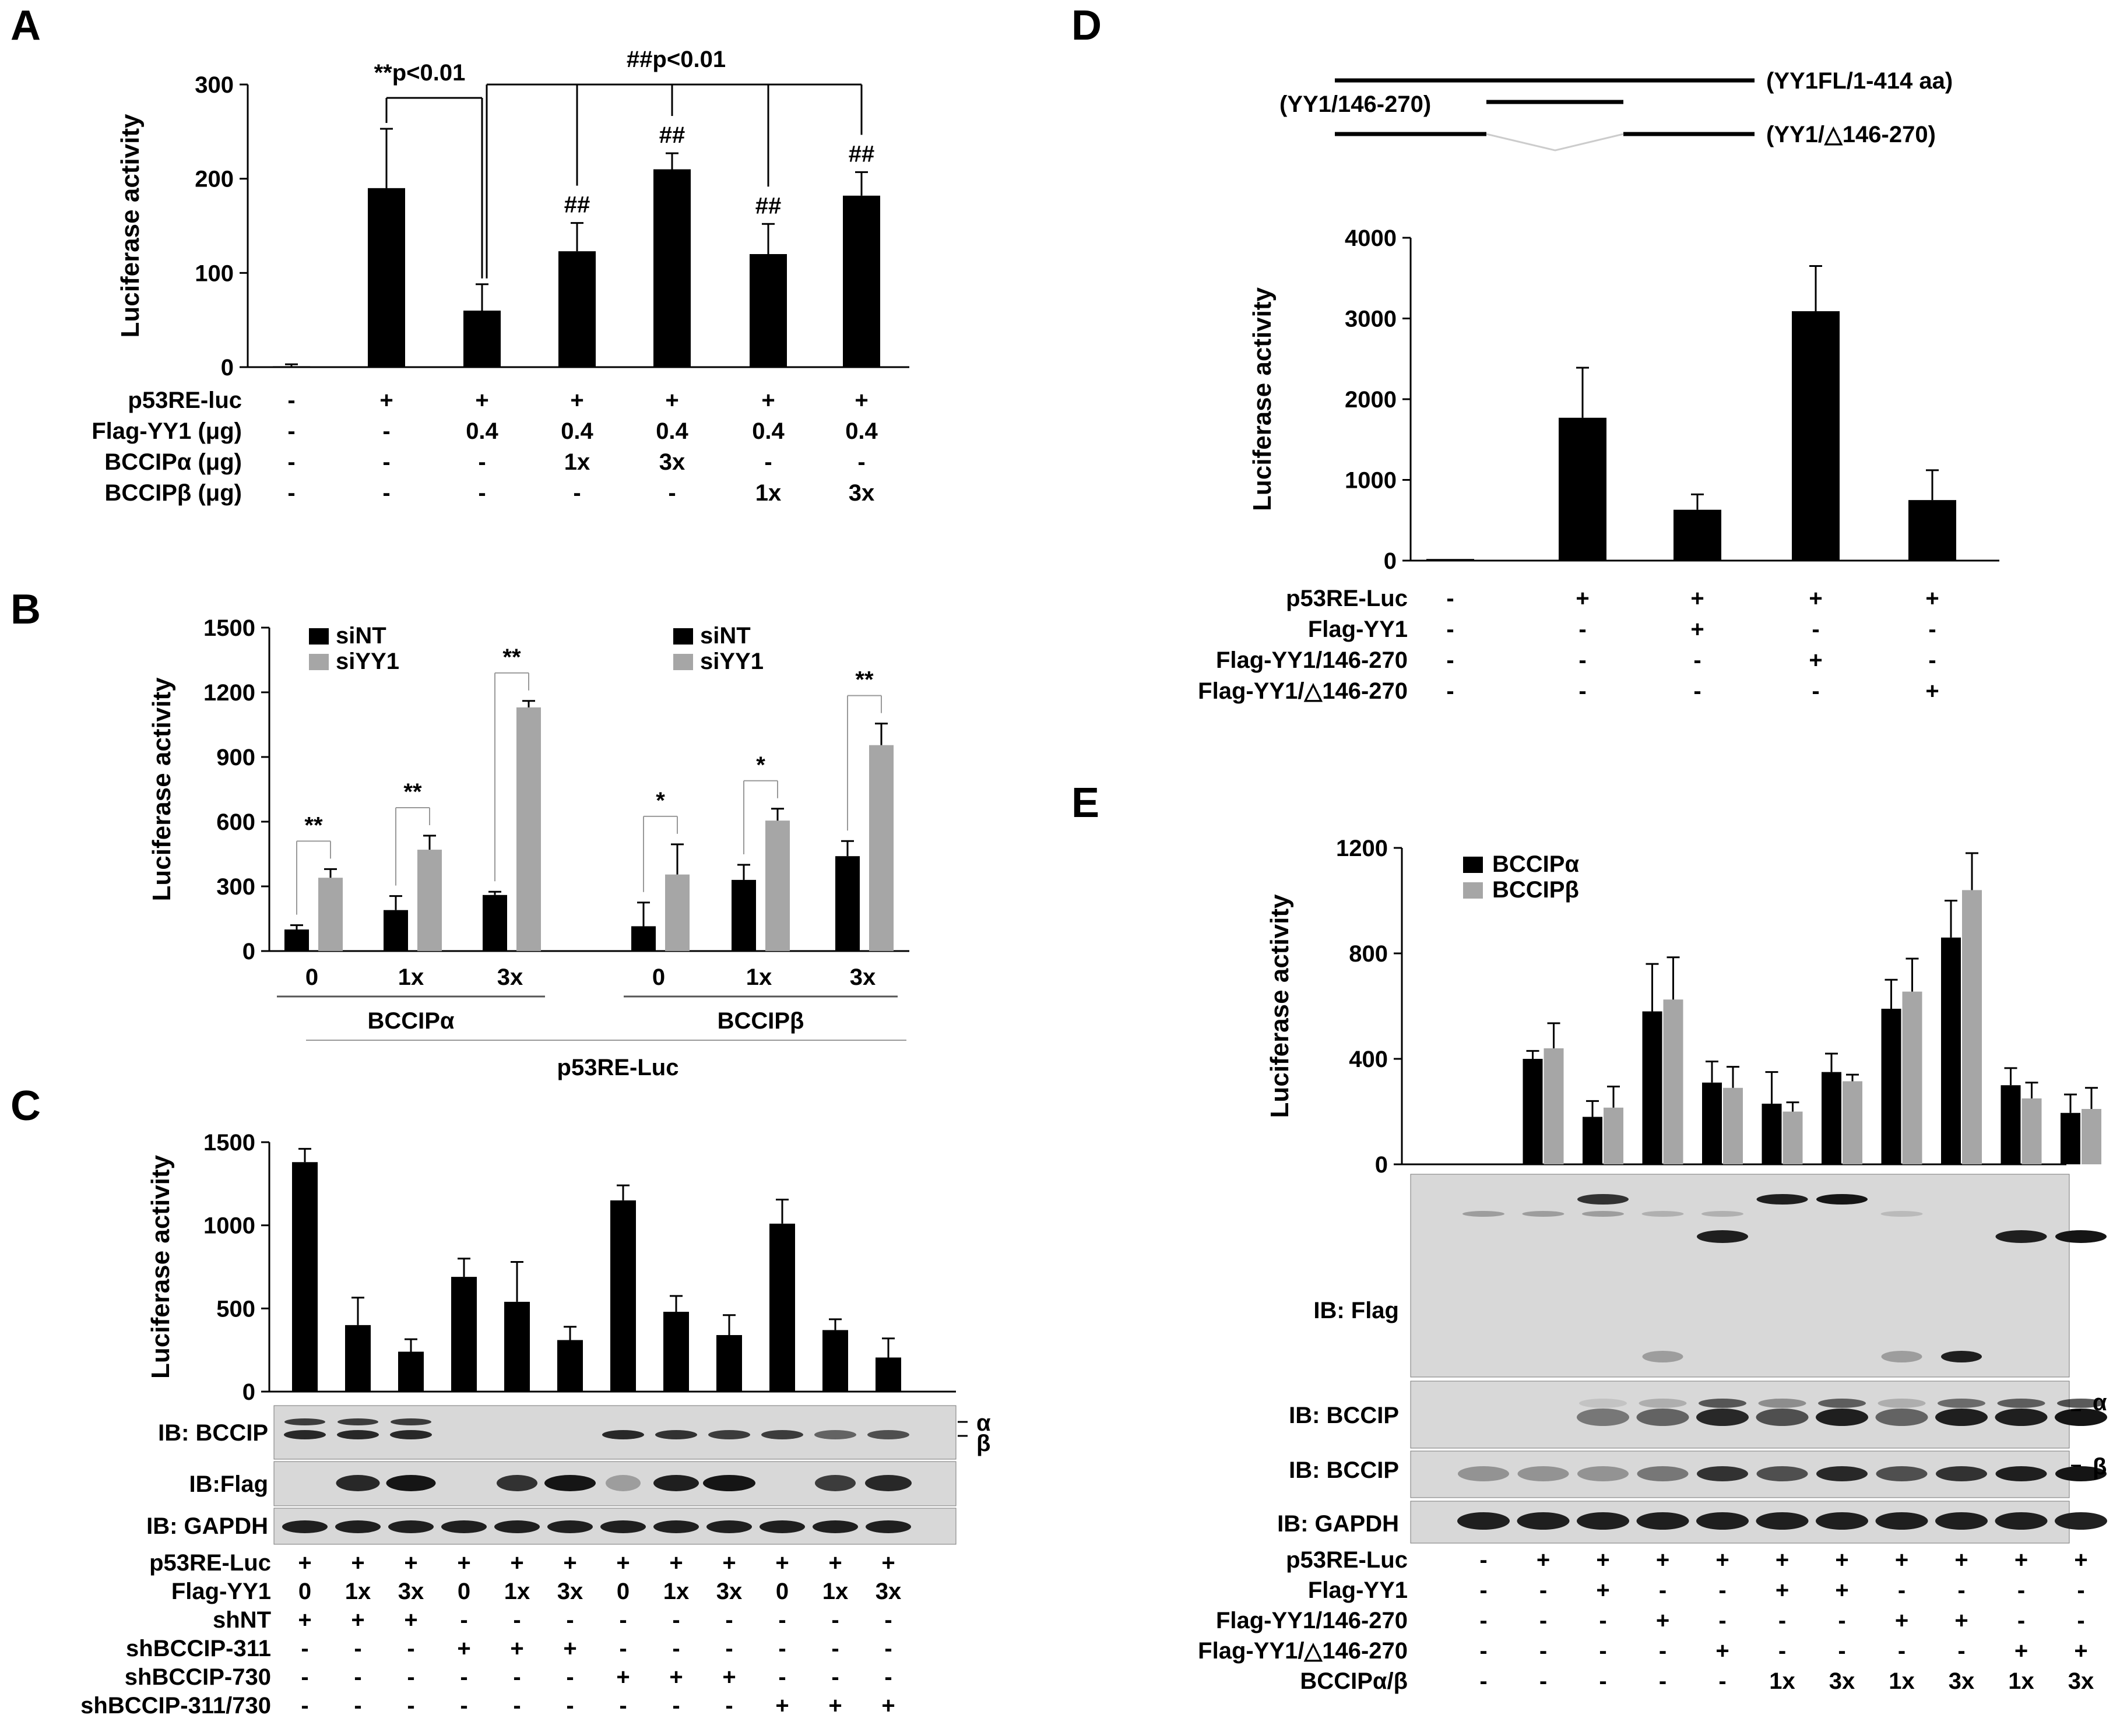 The width and height of the screenshot is (2120, 1736). What do you see at coordinates (214, 273) in the screenshot?
I see `y-tick-label-a: 100` at bounding box center [214, 273].